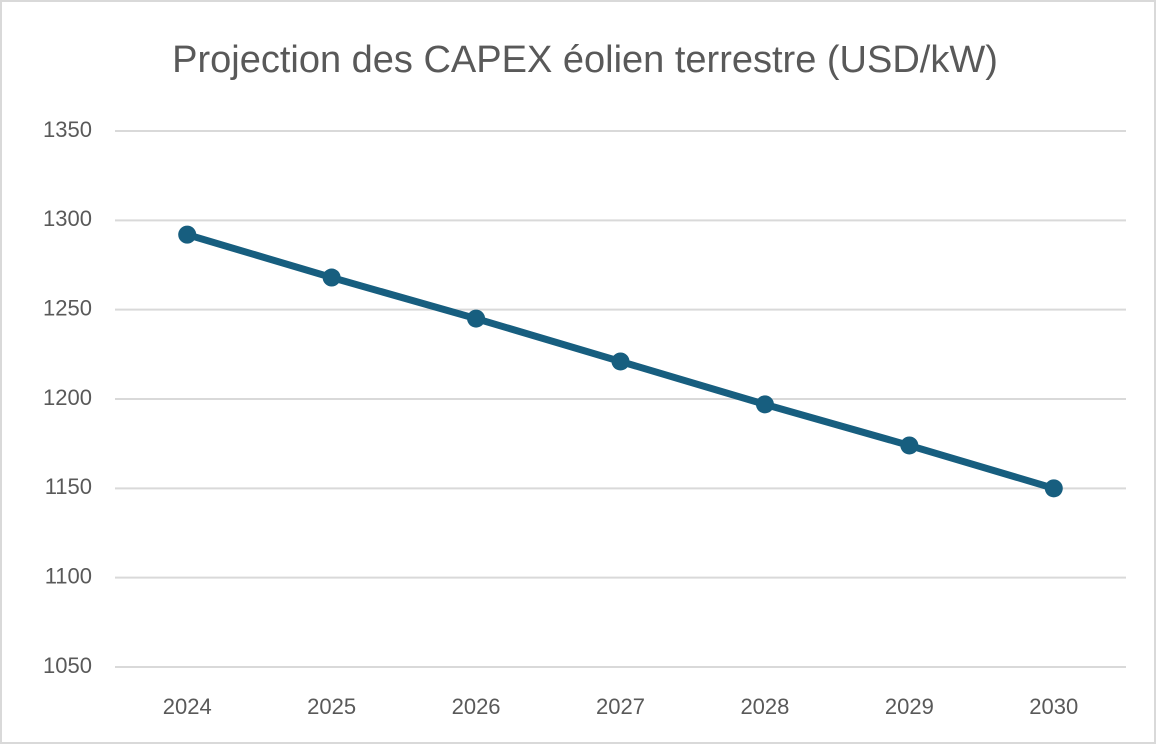 The width and height of the screenshot is (1156, 744). Describe the element at coordinates (187, 706) in the screenshot. I see `x-tick-label: 2024` at that location.